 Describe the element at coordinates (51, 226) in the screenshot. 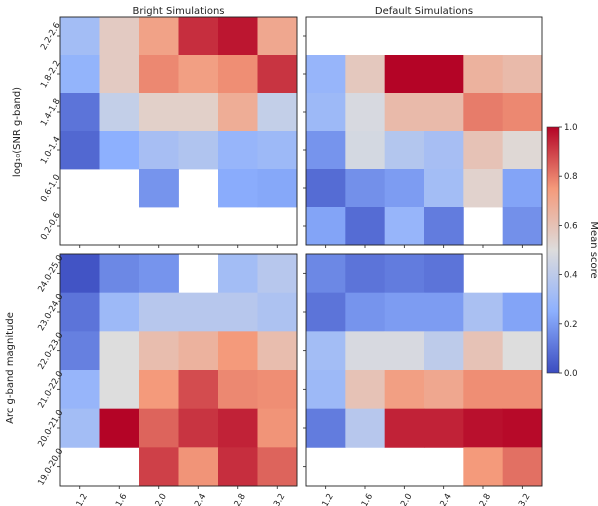

I see `y-tick-label: 0.2-0.6` at that location.